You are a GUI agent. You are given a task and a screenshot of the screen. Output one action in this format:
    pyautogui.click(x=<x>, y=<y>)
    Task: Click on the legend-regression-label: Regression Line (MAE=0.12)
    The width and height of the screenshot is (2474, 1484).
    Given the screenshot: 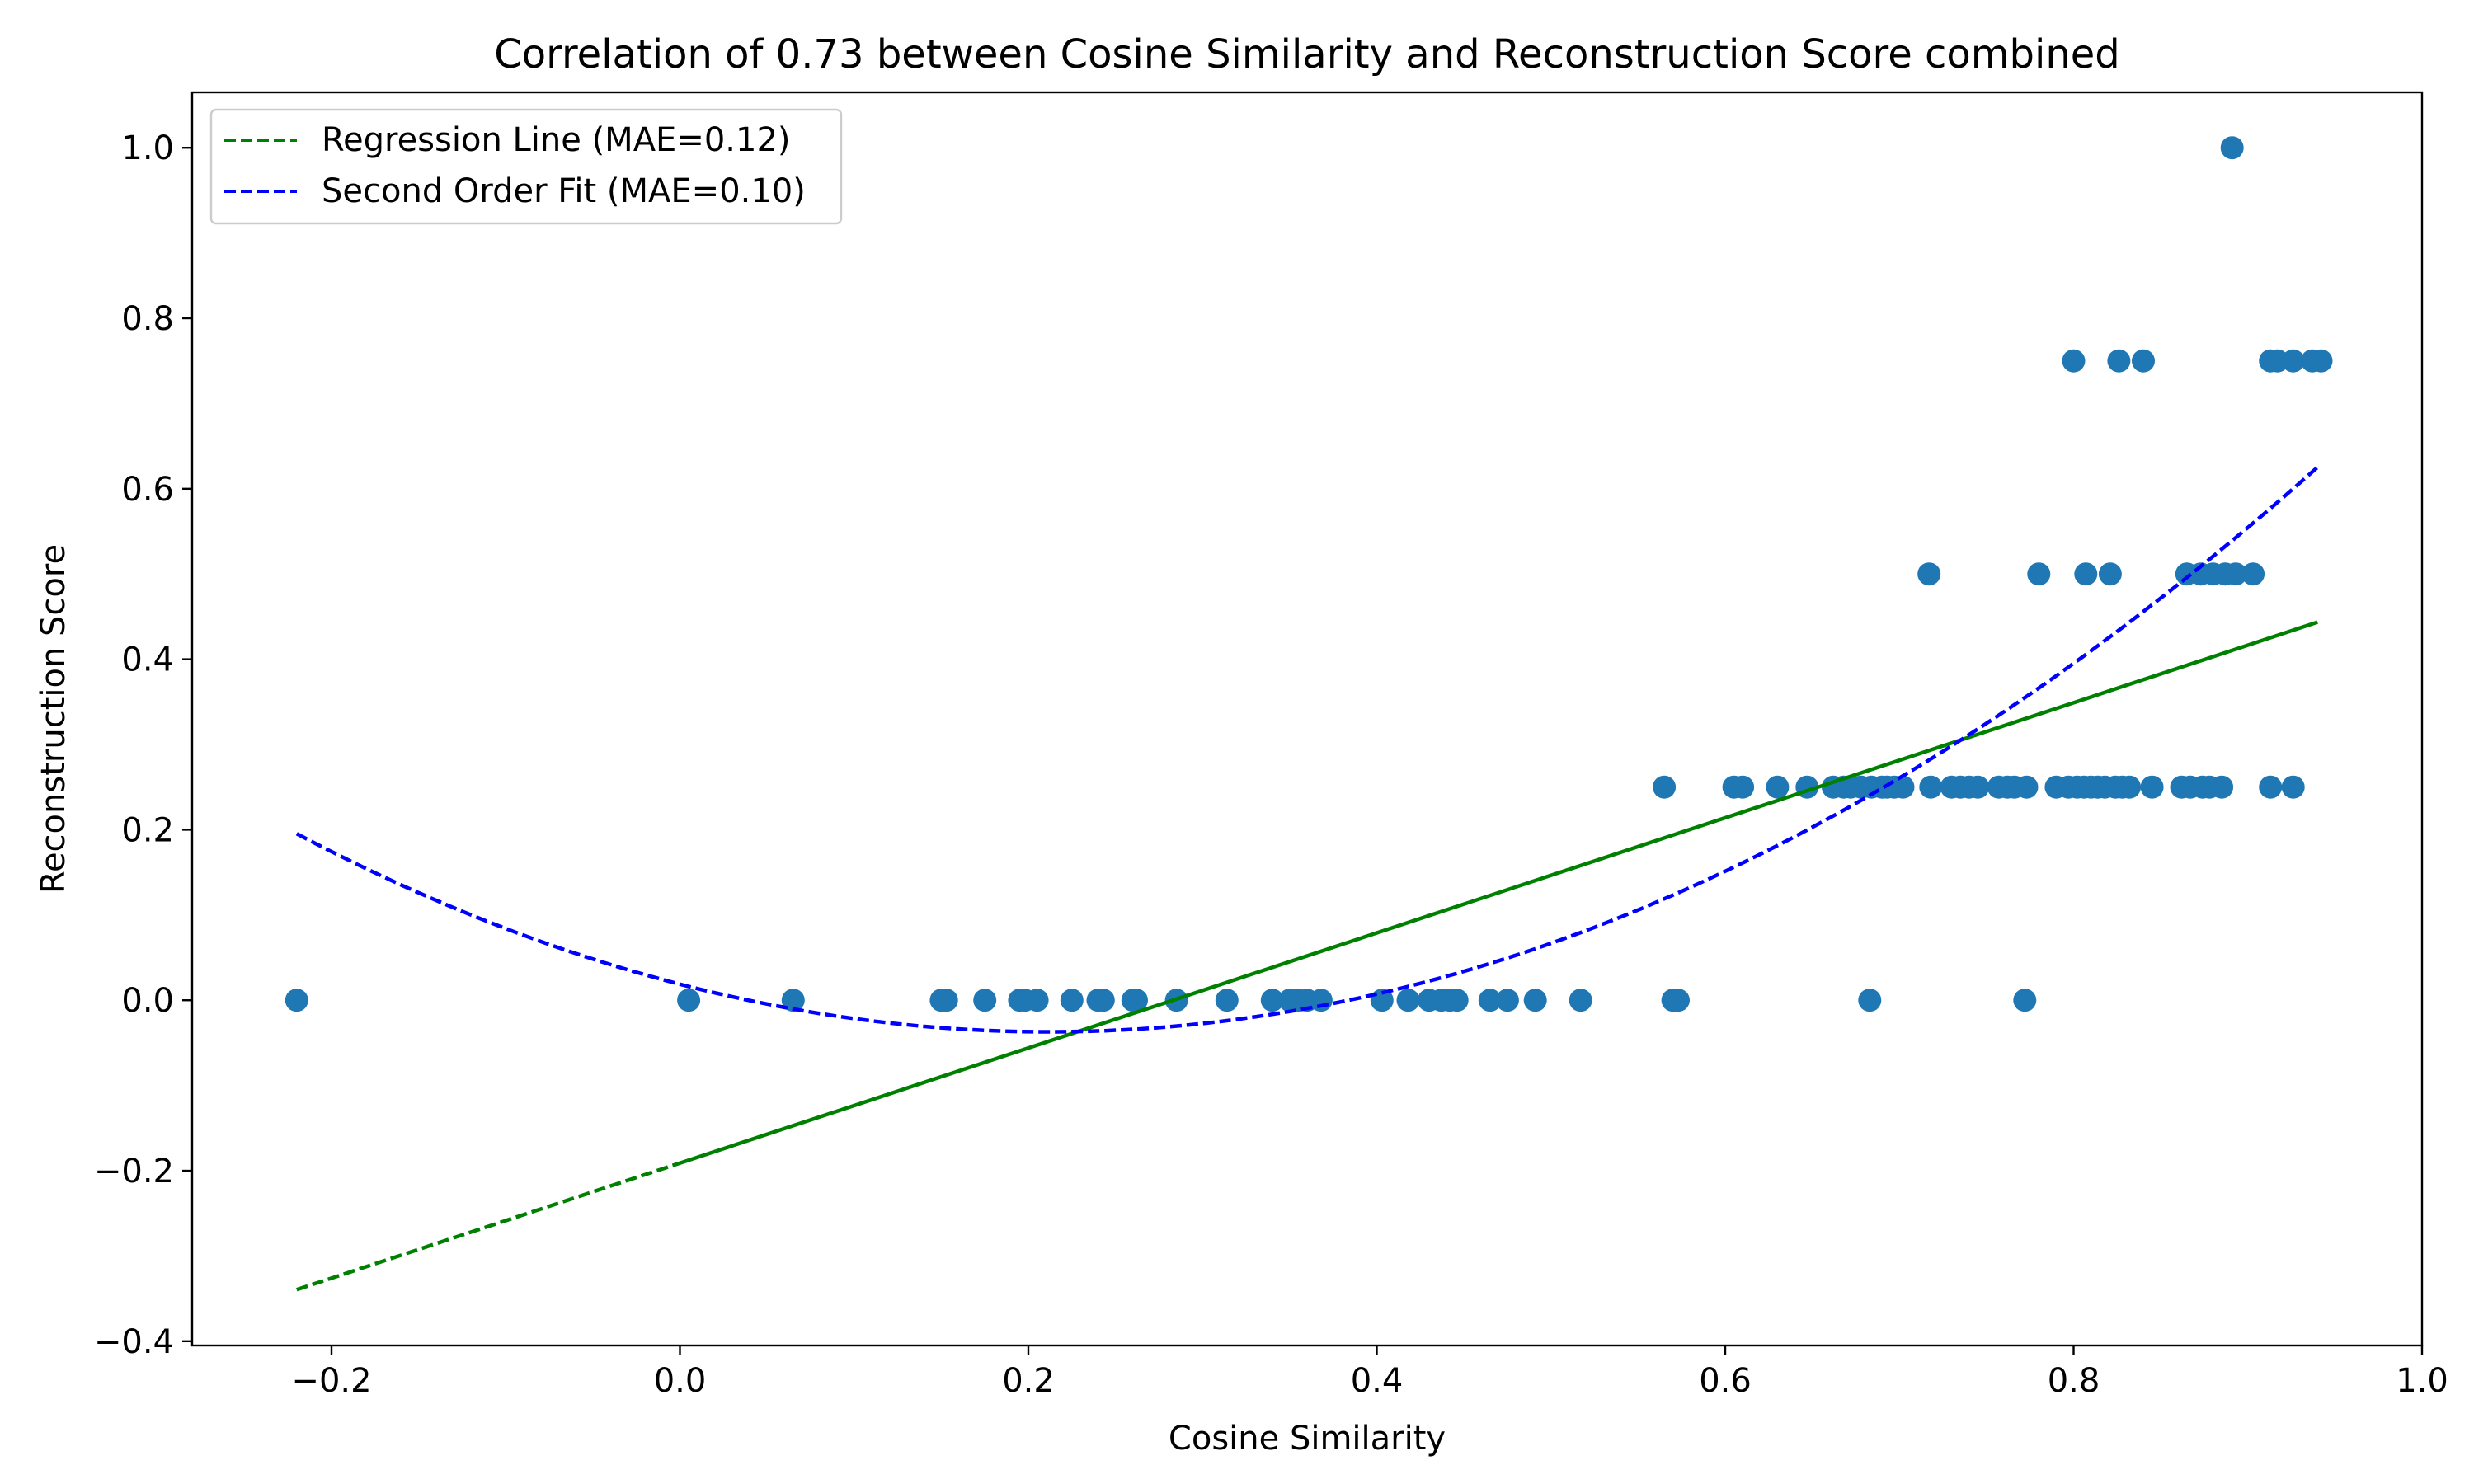 What is the action you would take?
    pyautogui.click(x=556, y=140)
    